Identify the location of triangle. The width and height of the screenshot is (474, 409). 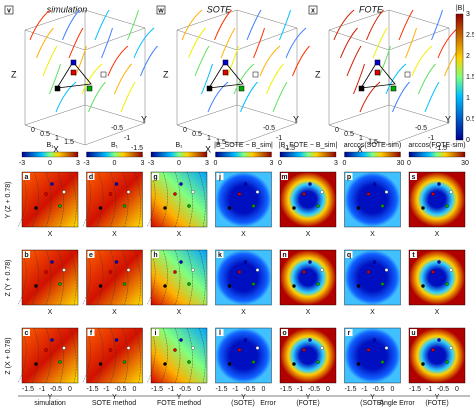
(378, 75).